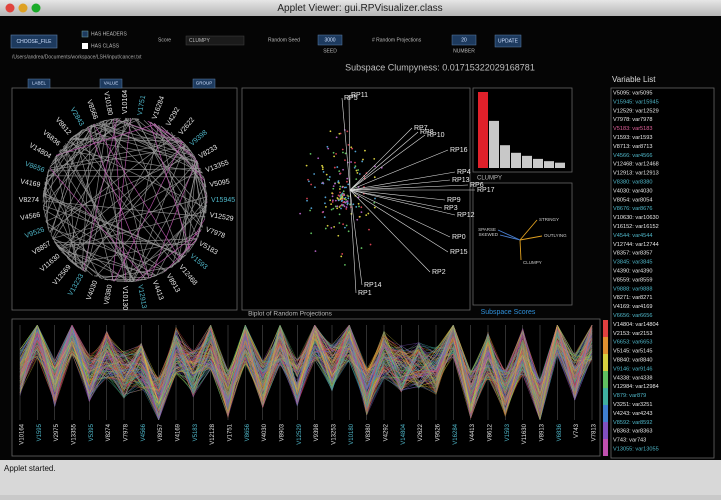 This screenshot has height=500, width=721. Describe the element at coordinates (109, 34) in the screenshot. I see `checkbox-label: HAS HEADERS` at that location.